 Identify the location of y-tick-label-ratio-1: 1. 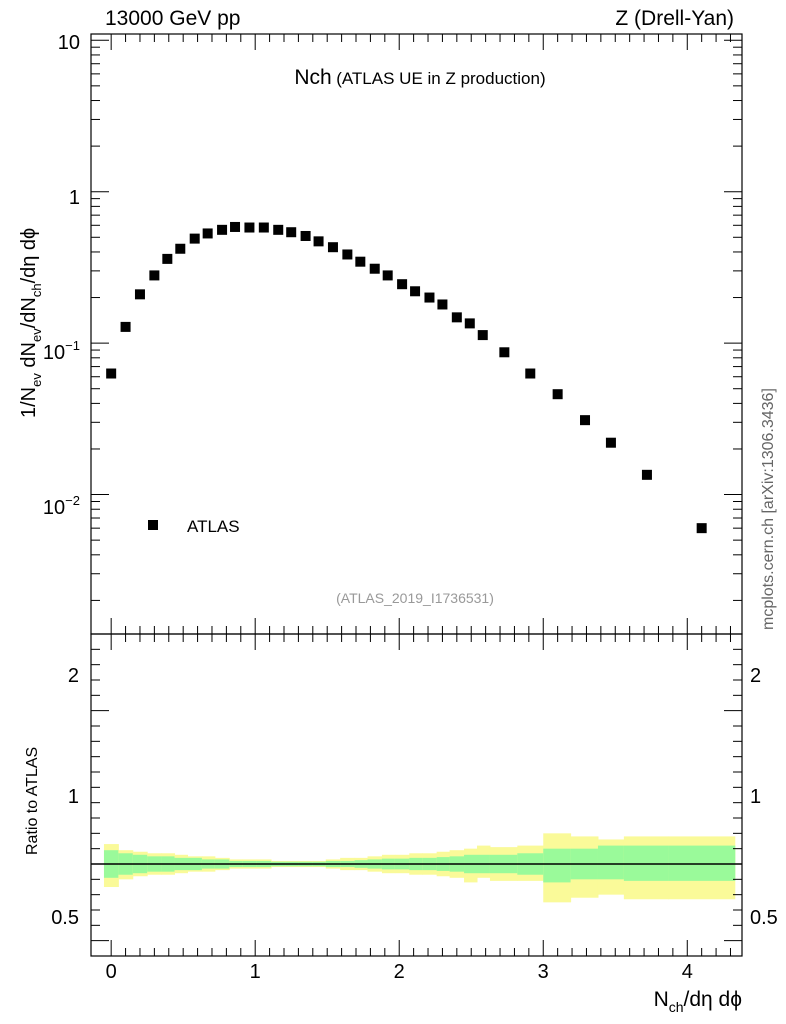
(73, 797).